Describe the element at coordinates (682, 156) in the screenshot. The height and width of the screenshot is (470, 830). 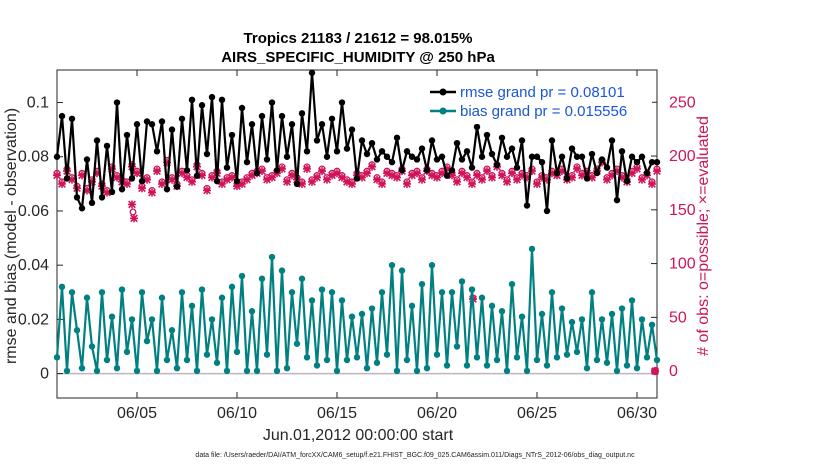
I see `y-right-tick-label: 200` at that location.